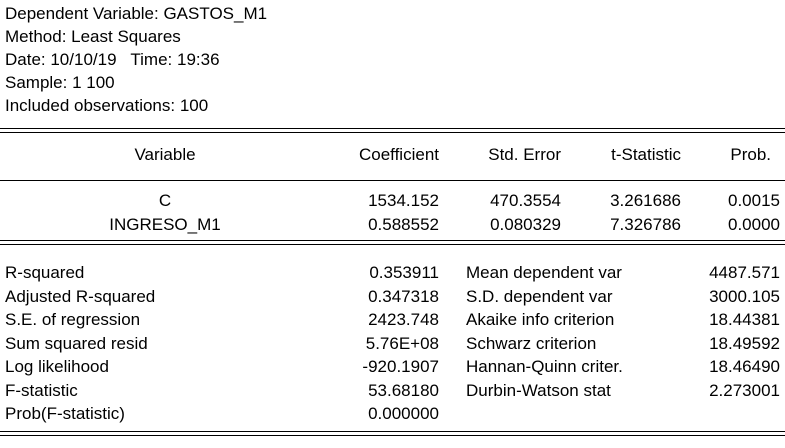 Image resolution: width=785 pixels, height=448 pixels. What do you see at coordinates (112, 59) in the screenshot?
I see `date-time-label: Date: 10/10/19 Time: 19:36` at bounding box center [112, 59].